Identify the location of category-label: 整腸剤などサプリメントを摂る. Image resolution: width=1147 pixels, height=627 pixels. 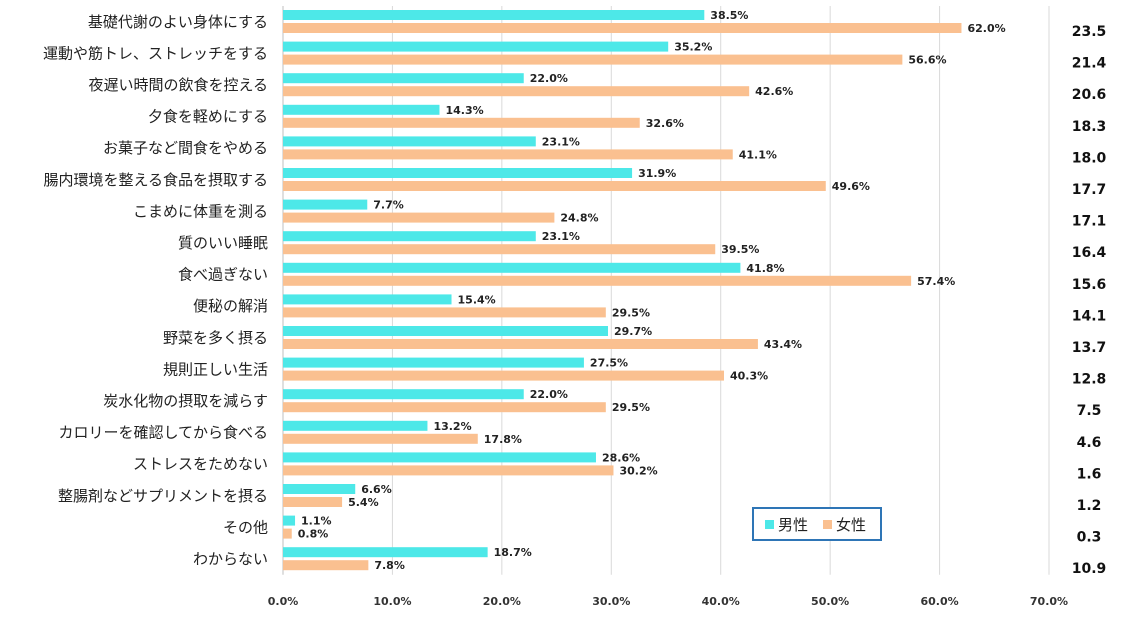
(163, 496).